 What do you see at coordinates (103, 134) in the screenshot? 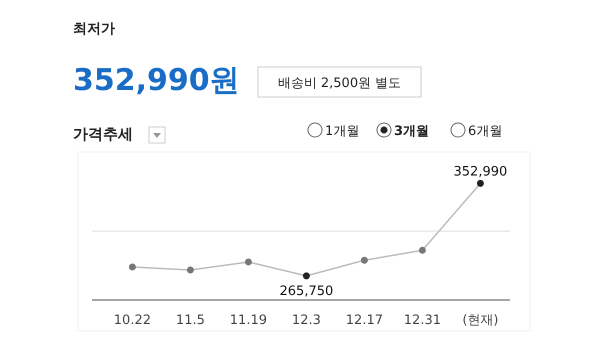
I see `chart-title: 가격추세` at bounding box center [103, 134].